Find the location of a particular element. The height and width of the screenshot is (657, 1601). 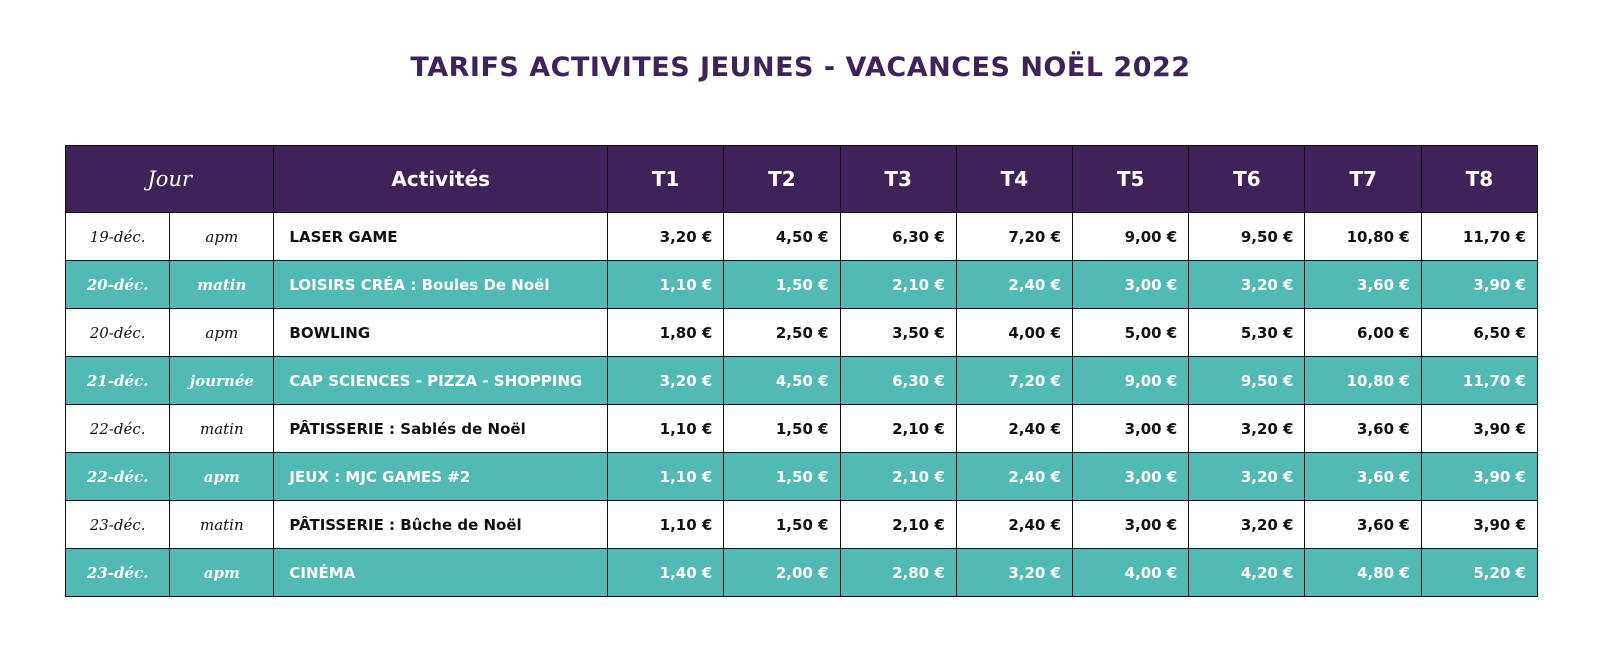

row-period: journée is located at coordinates (222, 380).